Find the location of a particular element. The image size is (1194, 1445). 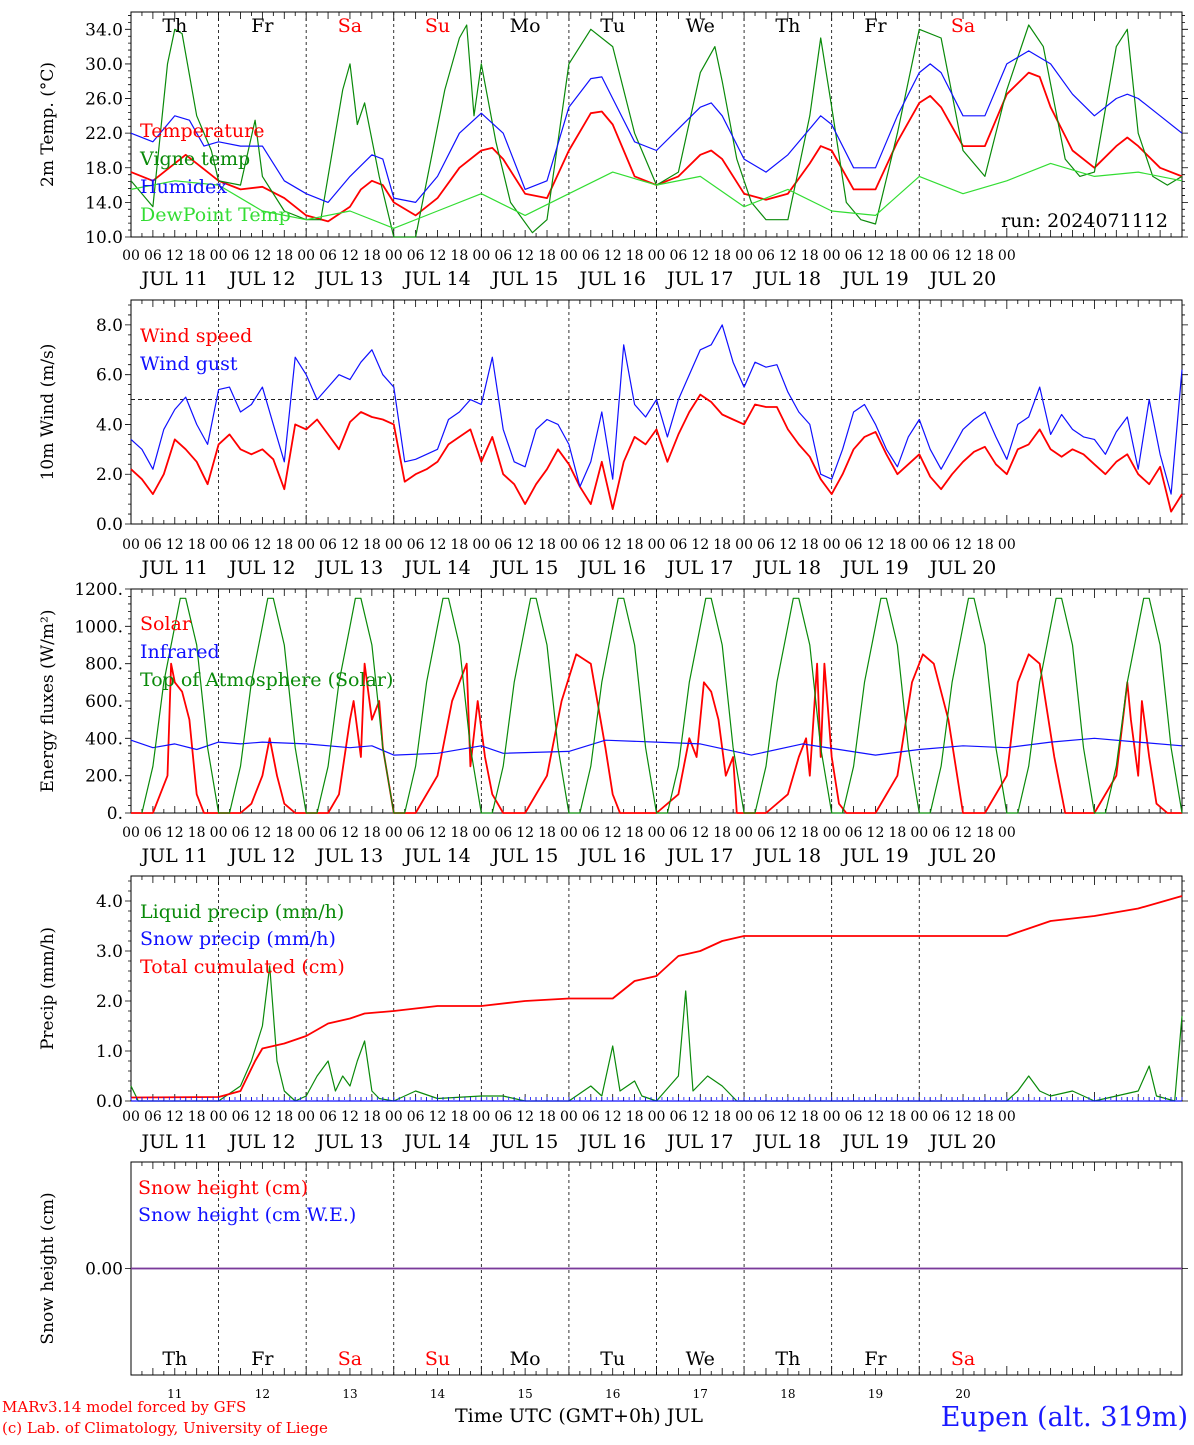

day-number-label: 12 is located at coordinates (262, 1394).